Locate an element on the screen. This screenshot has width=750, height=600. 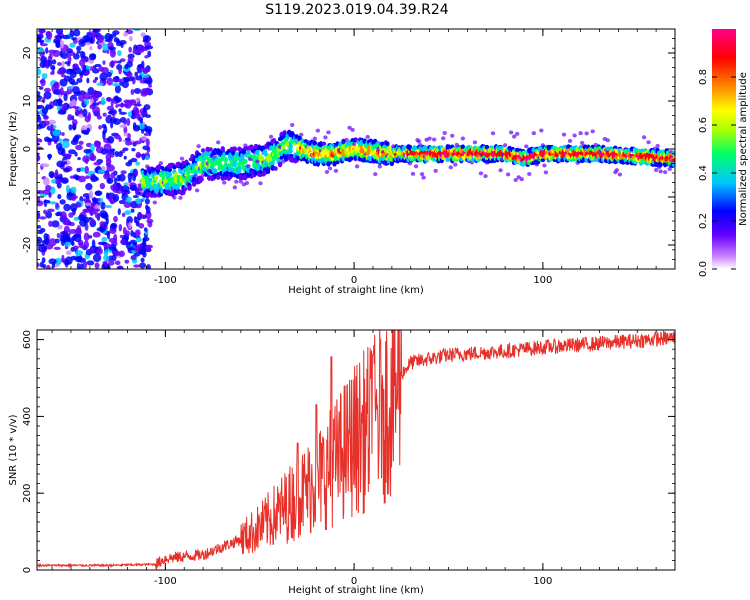
y-tick-label: -10 is located at coordinates (27, 197).